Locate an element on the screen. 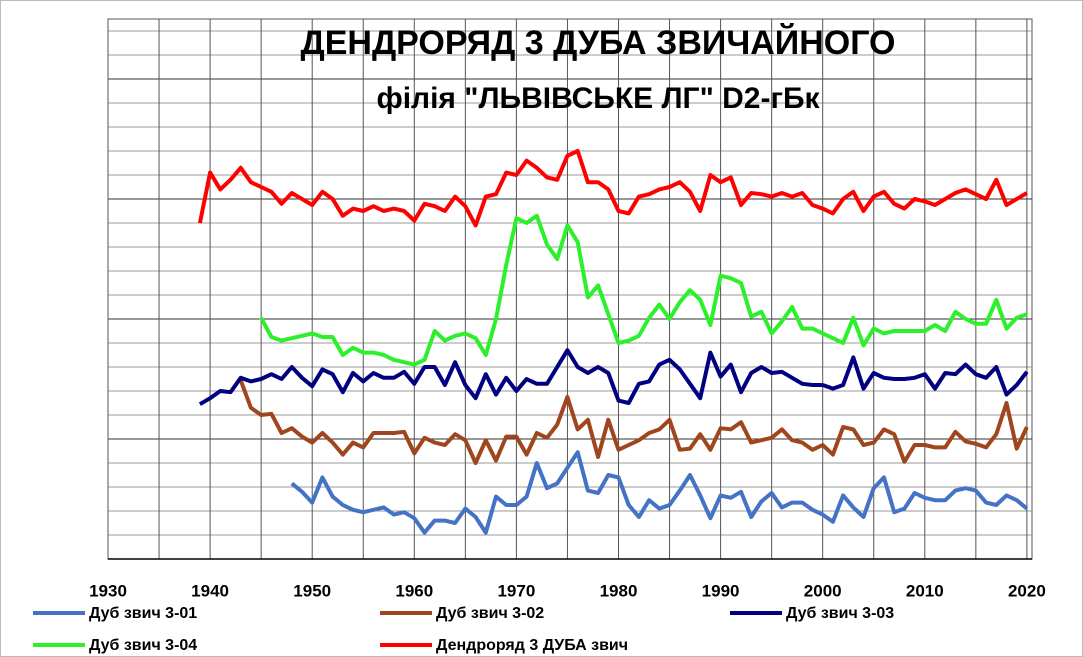 Image resolution: width=1083 pixels, height=657 pixels. legend-label: Дуб звич 3-02 is located at coordinates (490, 613).